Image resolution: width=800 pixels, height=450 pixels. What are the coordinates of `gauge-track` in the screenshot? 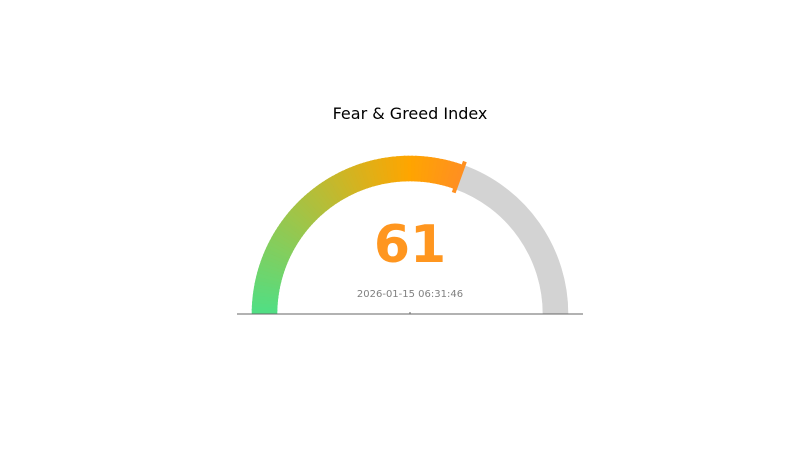 It's located at (511, 239).